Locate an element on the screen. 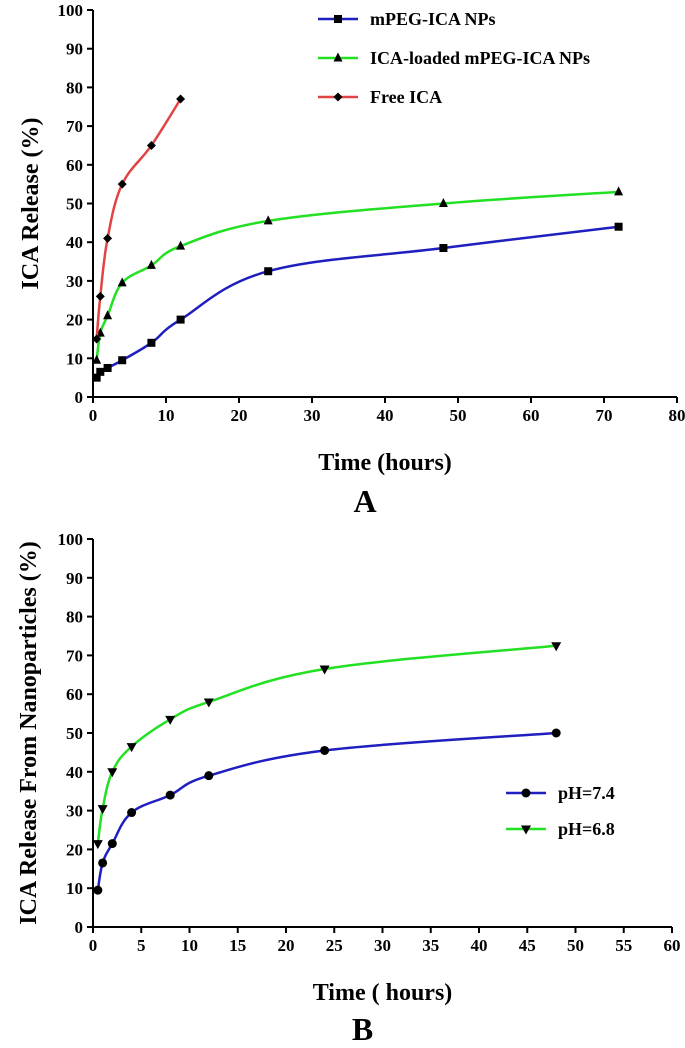 The image size is (685, 1048). y-axis-title: ICA Release (%) is located at coordinates (31, 204).